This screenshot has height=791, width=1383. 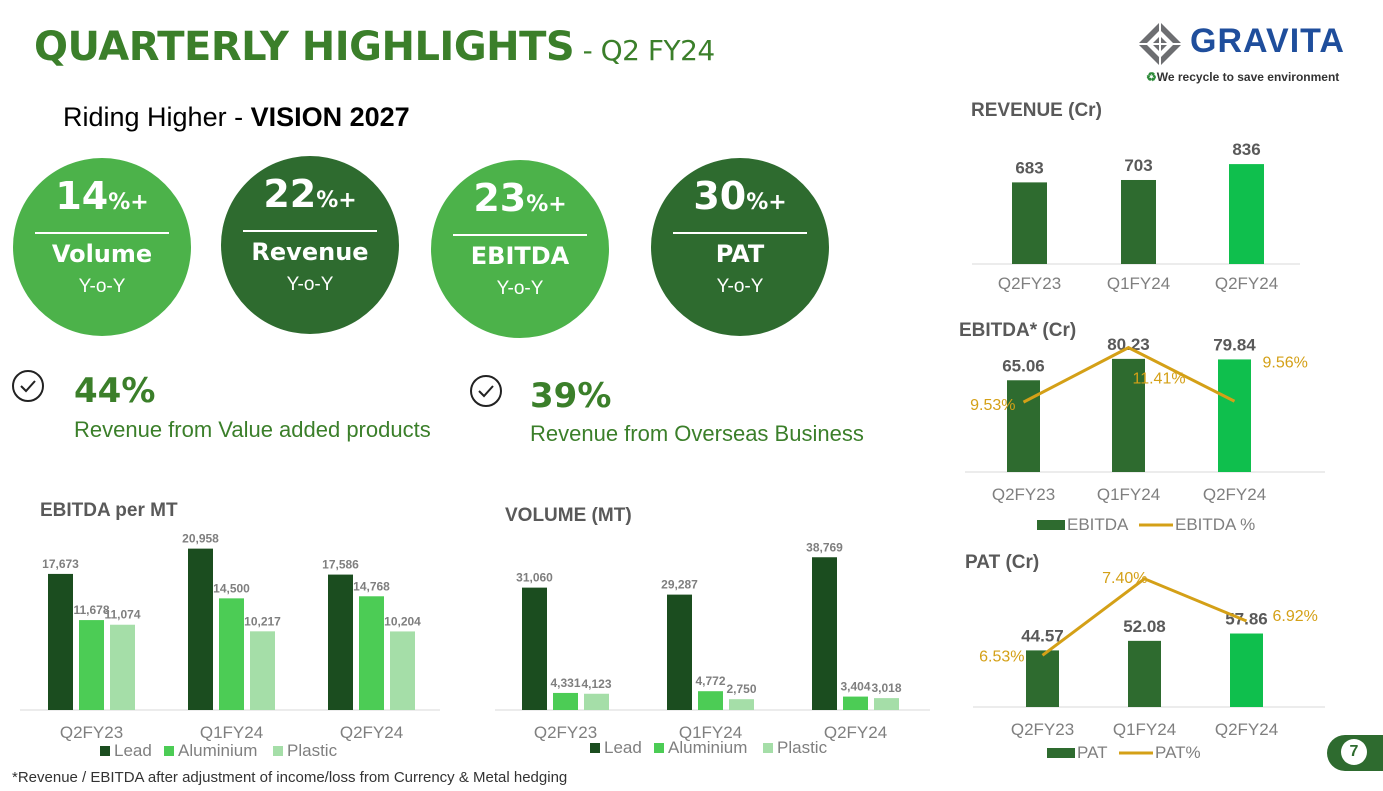 What do you see at coordinates (710, 681) in the screenshot?
I see `data-label: 4,772` at bounding box center [710, 681].